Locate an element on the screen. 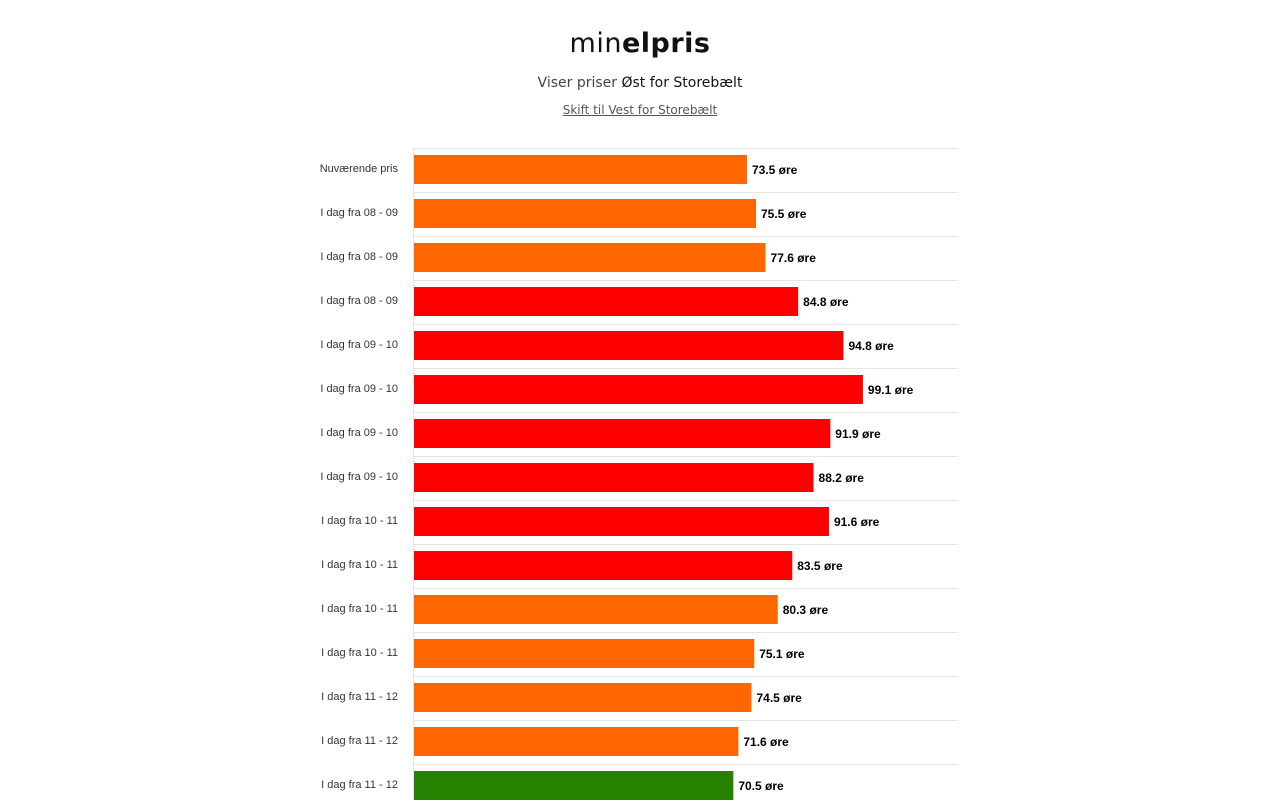 Image resolution: width=1280 pixels, height=800 pixels. subtitle-prefix: Viser priser is located at coordinates (579, 83).